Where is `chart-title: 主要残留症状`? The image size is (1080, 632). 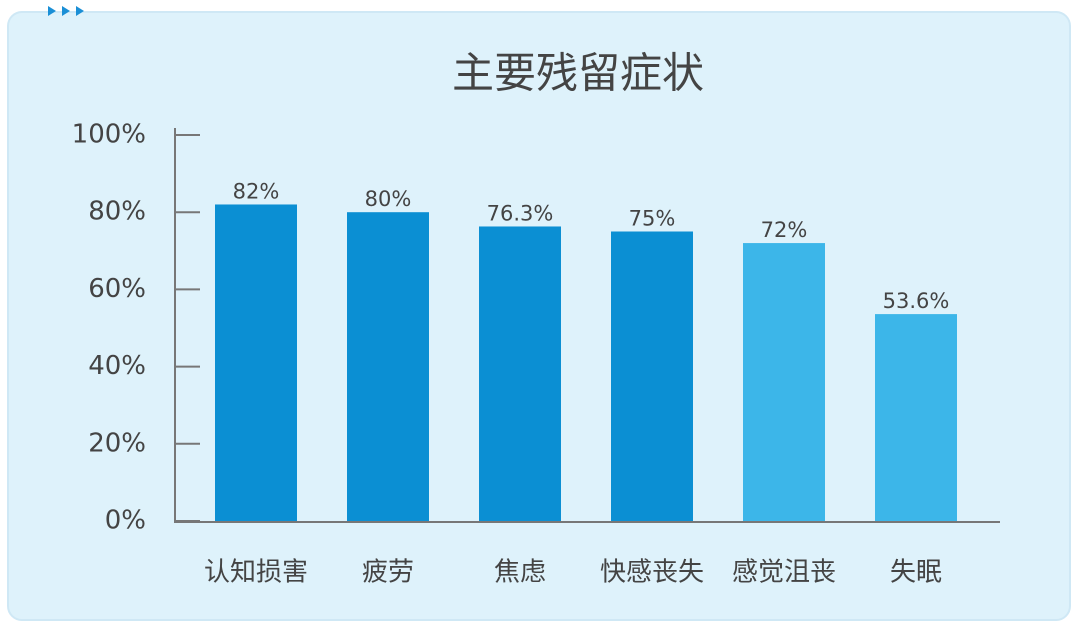
chart-title: 主要残留症状 is located at coordinates (578, 73).